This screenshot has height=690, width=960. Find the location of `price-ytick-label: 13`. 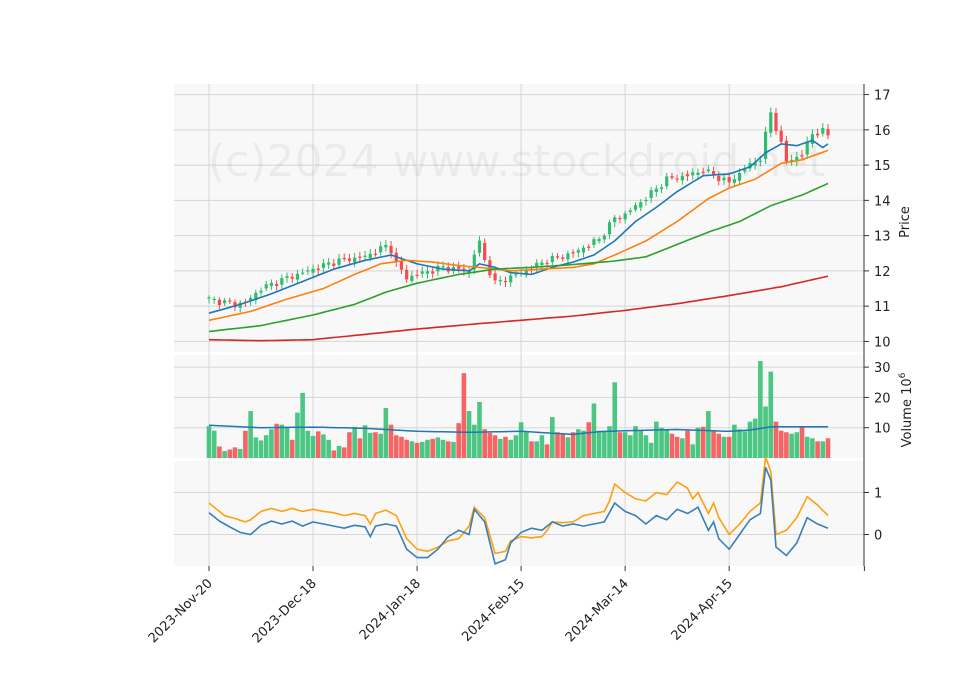

price-ytick-label: 13 is located at coordinates (882, 237).